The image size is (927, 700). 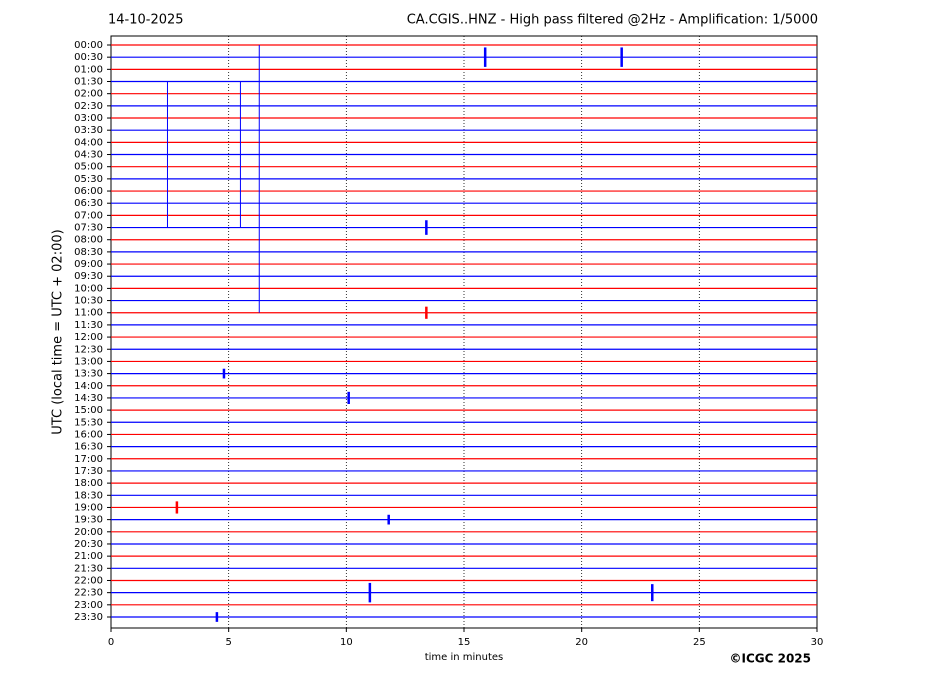 What do you see at coordinates (88, 544) in the screenshot?
I see `y-tick-label: 20:30` at bounding box center [88, 544].